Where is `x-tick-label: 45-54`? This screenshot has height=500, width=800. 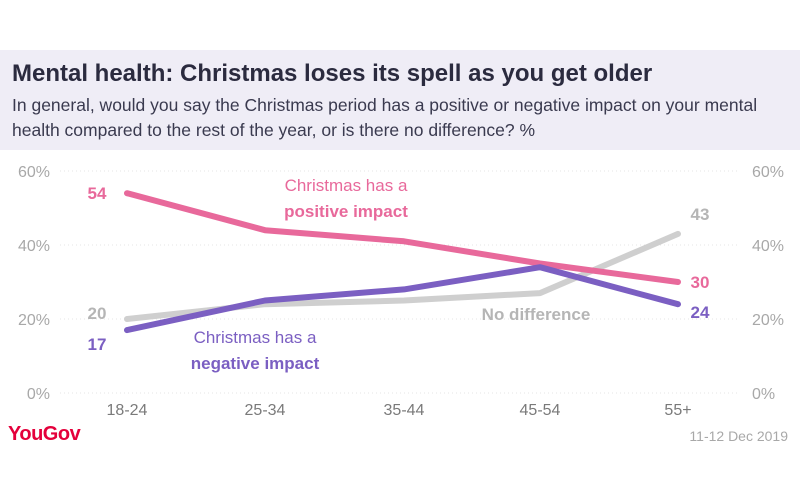 x-tick-label: 45-54 is located at coordinates (540, 410).